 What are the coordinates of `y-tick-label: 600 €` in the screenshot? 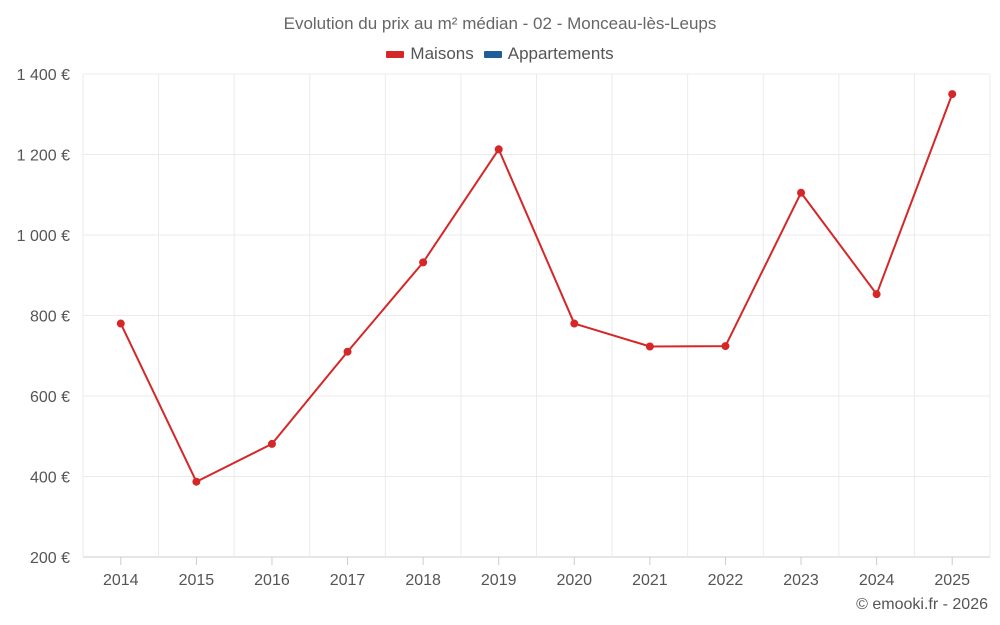 It's located at (50, 397).